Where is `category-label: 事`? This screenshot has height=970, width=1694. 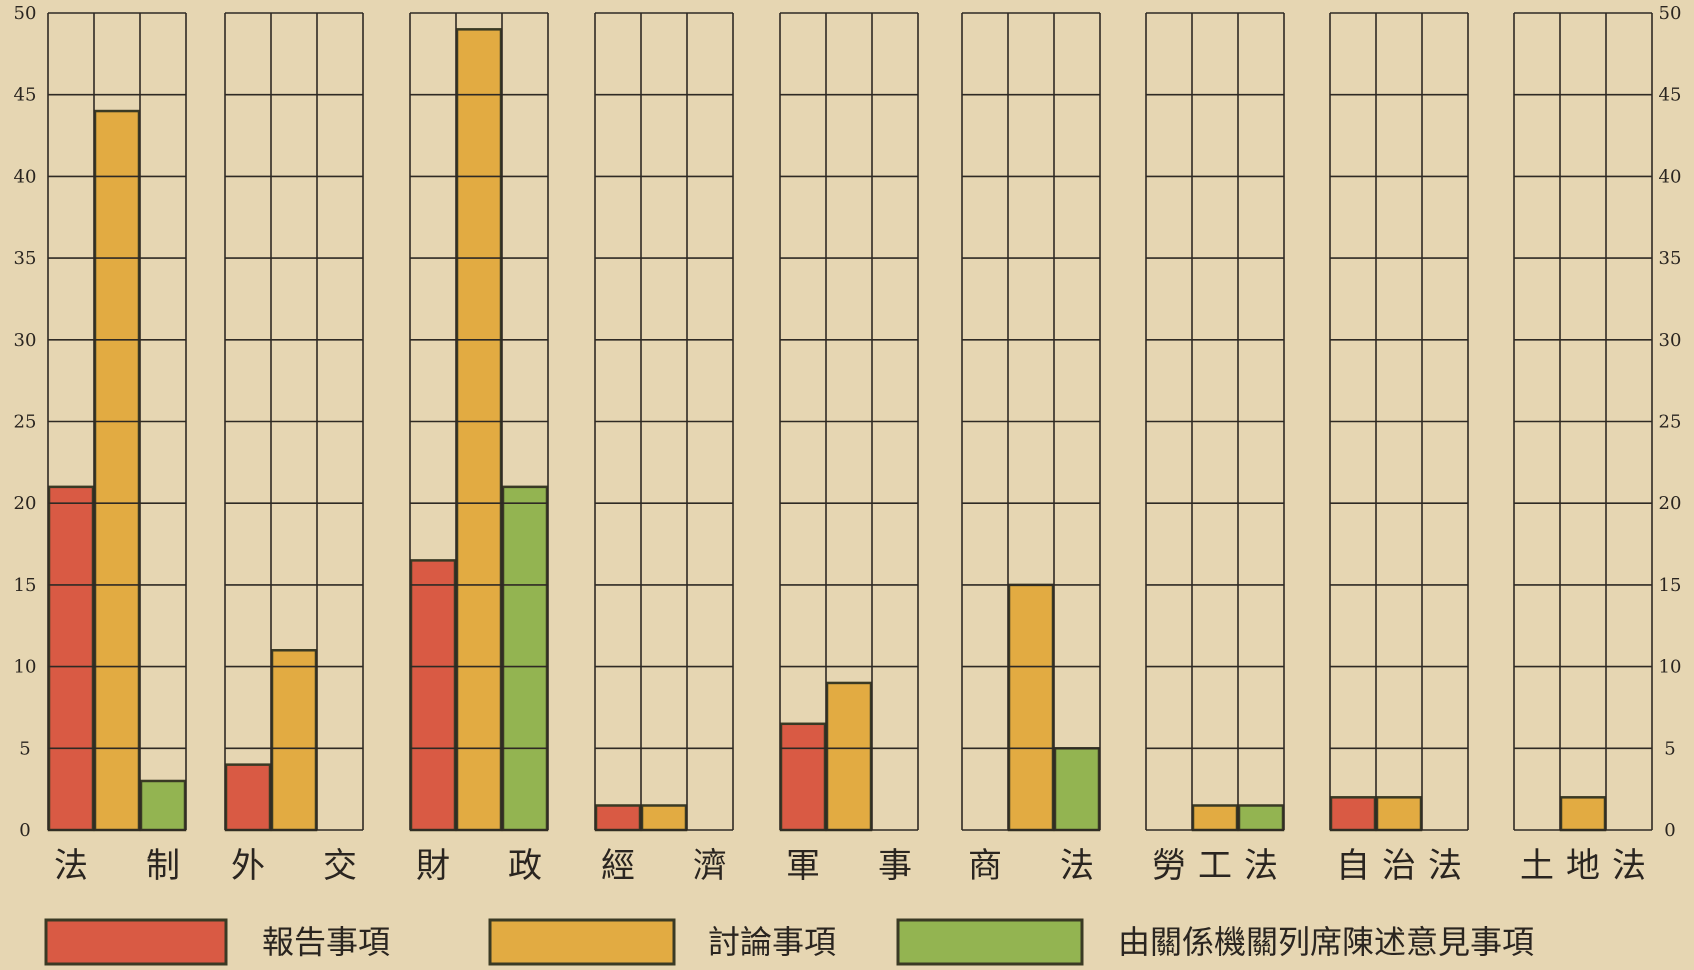
category-label: 事 is located at coordinates (895, 866).